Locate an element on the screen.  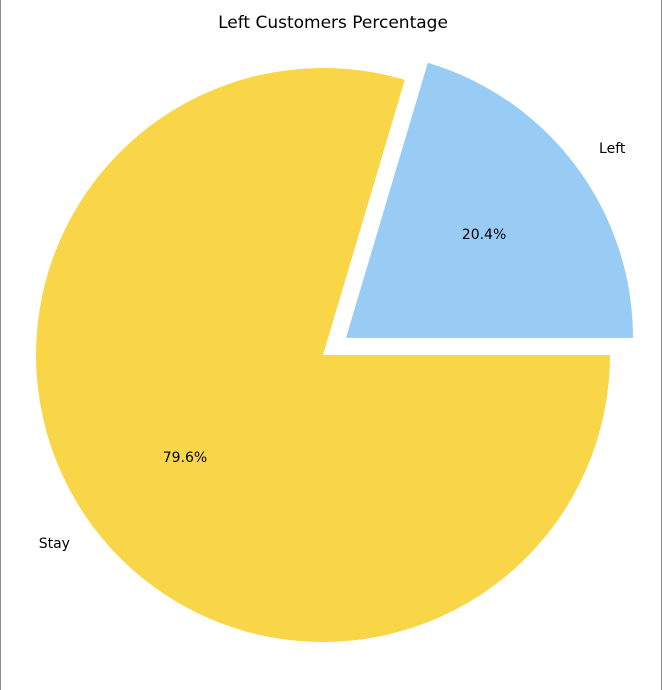
chart-title: Left Customers Percentage is located at coordinates (333, 23).